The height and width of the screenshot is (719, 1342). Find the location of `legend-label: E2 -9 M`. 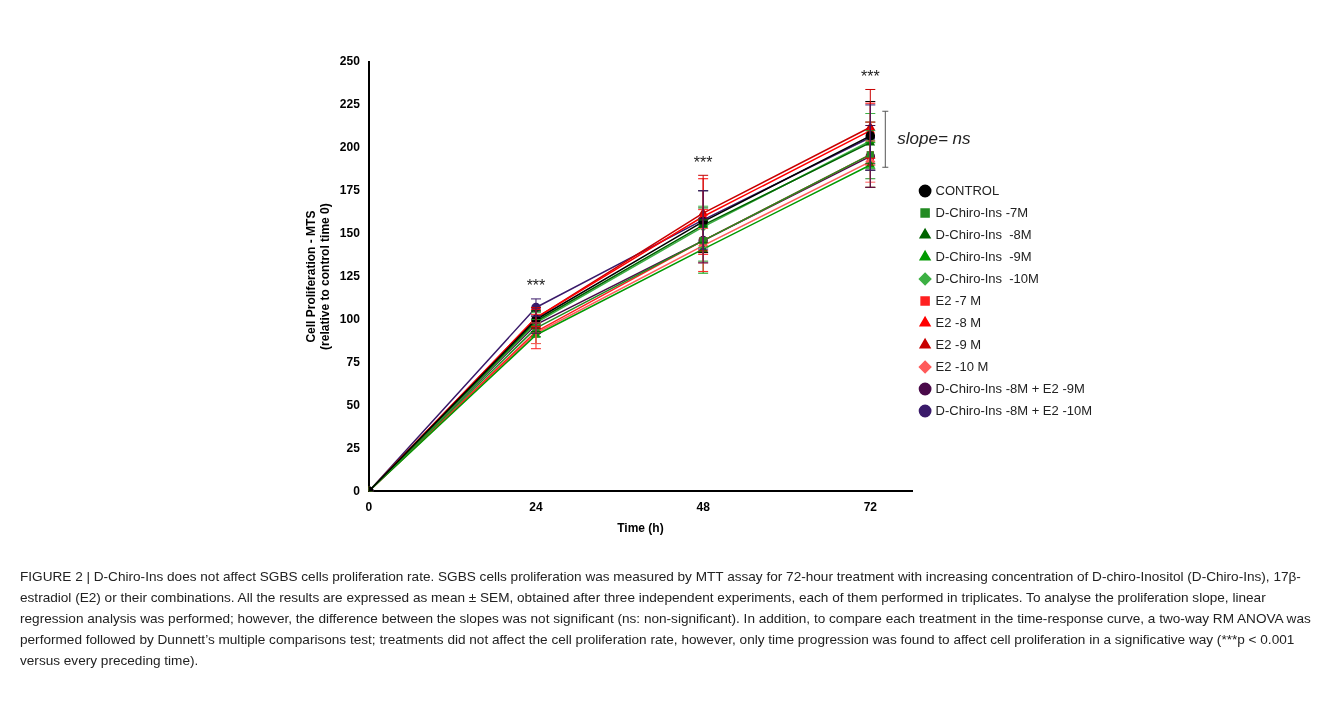

legend-label: E2 -9 M is located at coordinates (958, 344).